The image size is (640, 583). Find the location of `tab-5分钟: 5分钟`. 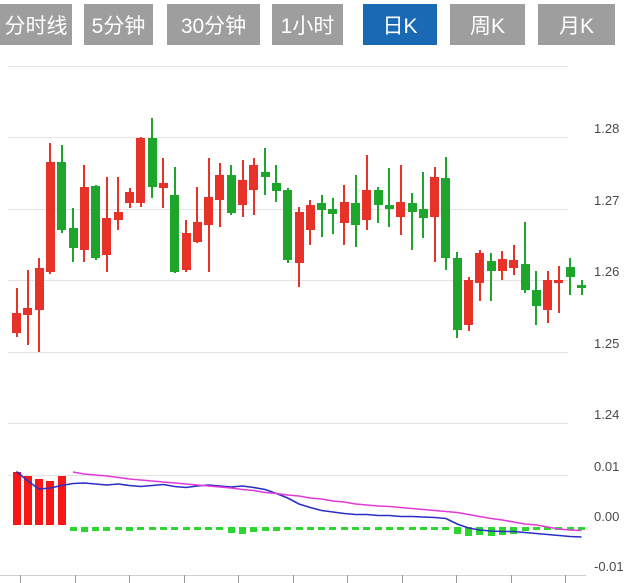

tab-5分钟: 5分钟 is located at coordinates (118, 24).